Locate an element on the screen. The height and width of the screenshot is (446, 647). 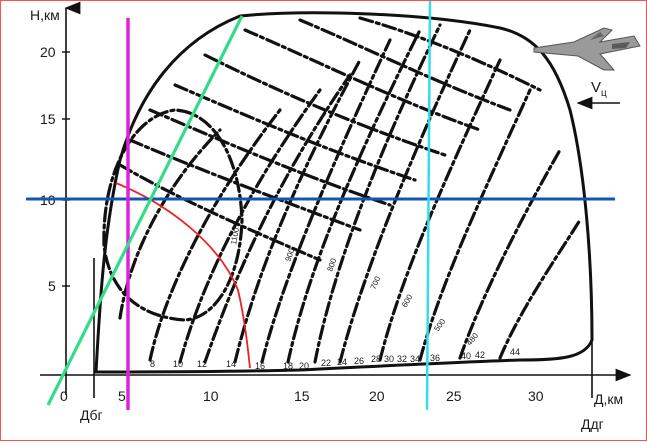
bottom-number: 26 is located at coordinates (359, 361).